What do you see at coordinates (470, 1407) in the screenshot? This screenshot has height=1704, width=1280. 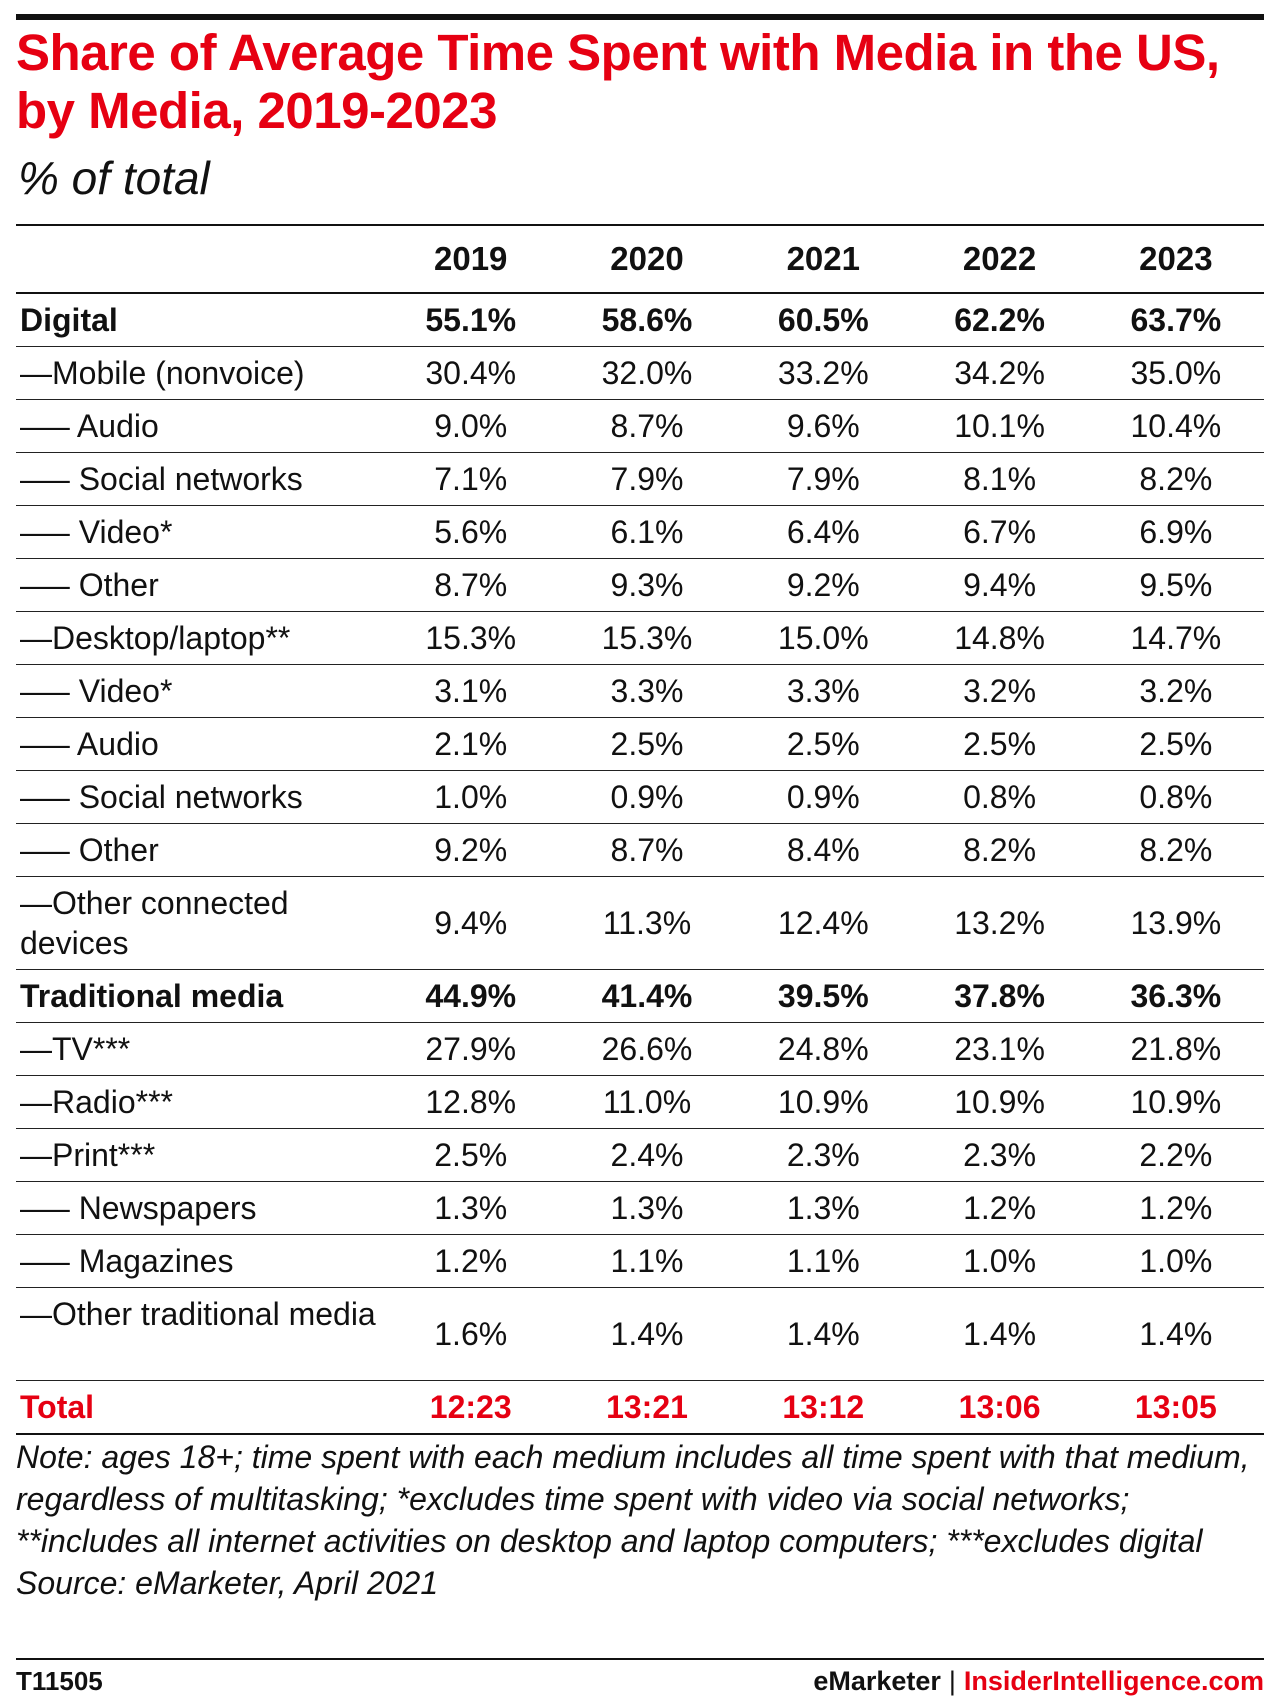 I see `value-cell: 12:23` at bounding box center [470, 1407].